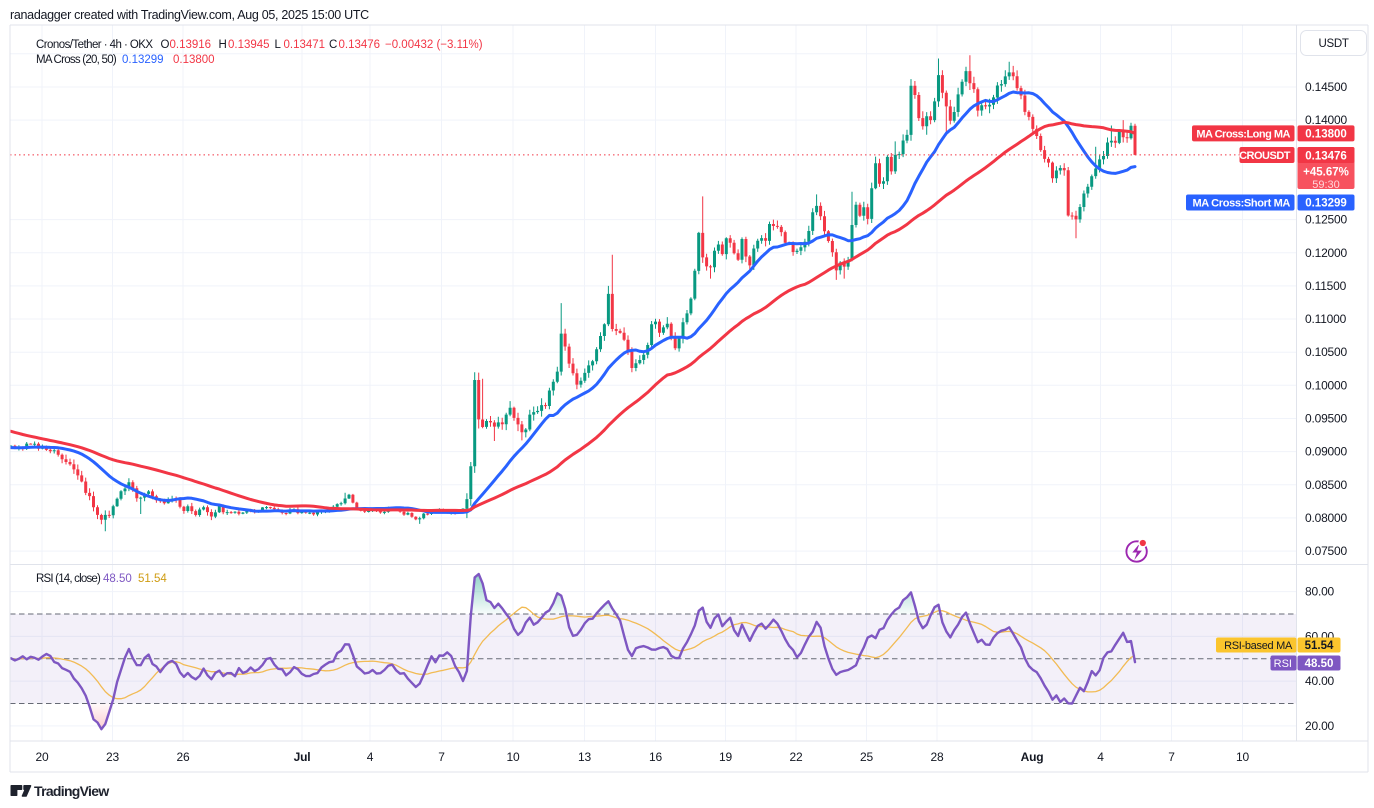 Image resolution: width=1374 pixels, height=808 pixels. I want to click on svg-text: 59:30, so click(1326, 185).